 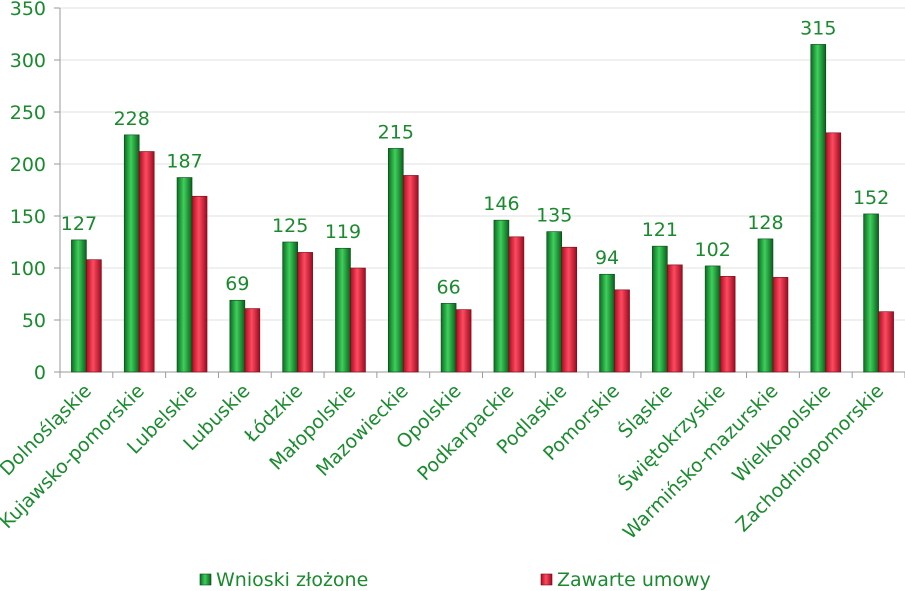 What do you see at coordinates (396, 132) in the screenshot?
I see `data-label: 215` at bounding box center [396, 132].